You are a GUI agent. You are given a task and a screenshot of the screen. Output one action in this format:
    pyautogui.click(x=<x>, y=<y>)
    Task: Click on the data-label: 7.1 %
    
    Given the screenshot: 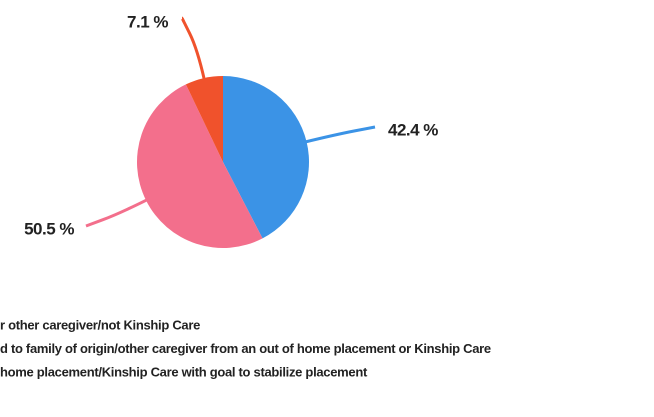 What is the action you would take?
    pyautogui.click(x=147, y=21)
    